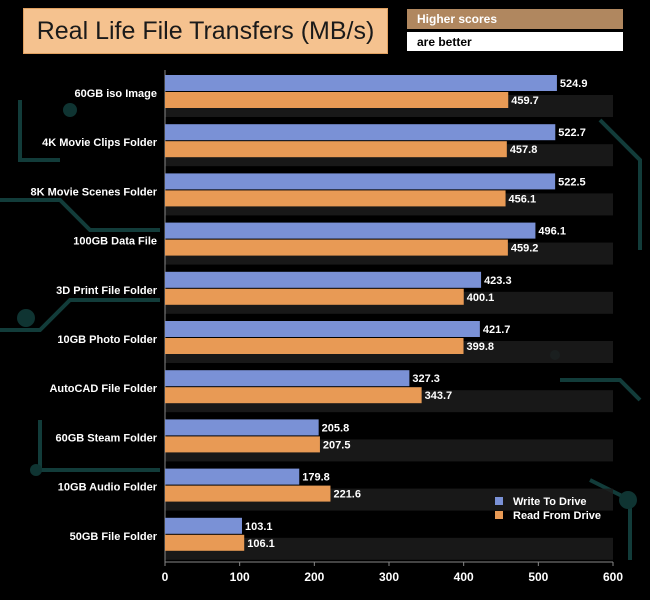 The image size is (650, 600). Describe the element at coordinates (107, 438) in the screenshot. I see `category-label: 60GB Steam Folder` at that location.